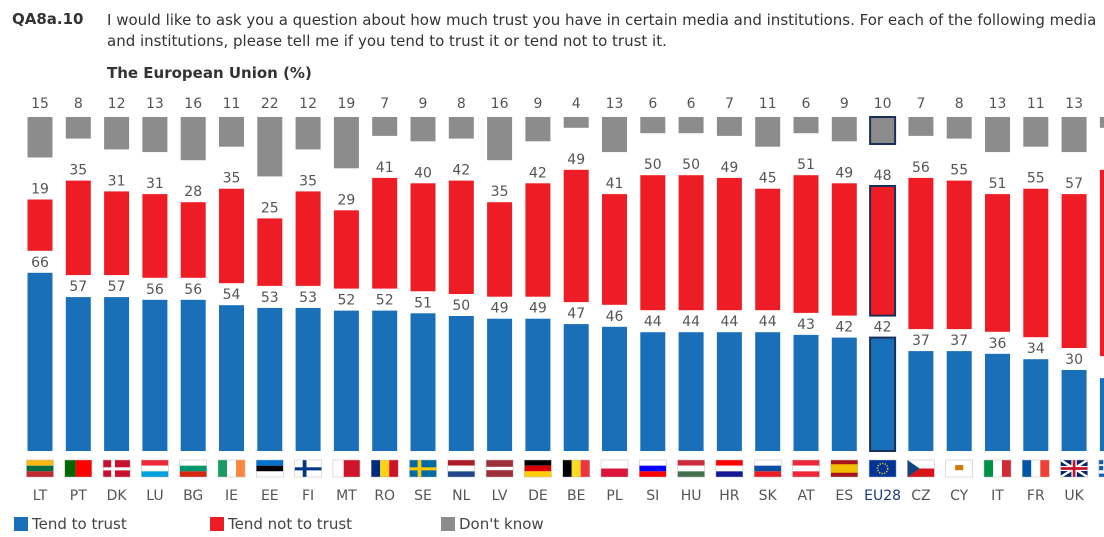 This screenshot has width=1104, height=537. Describe the element at coordinates (959, 255) in the screenshot. I see `bar-not-trust-cy` at that location.